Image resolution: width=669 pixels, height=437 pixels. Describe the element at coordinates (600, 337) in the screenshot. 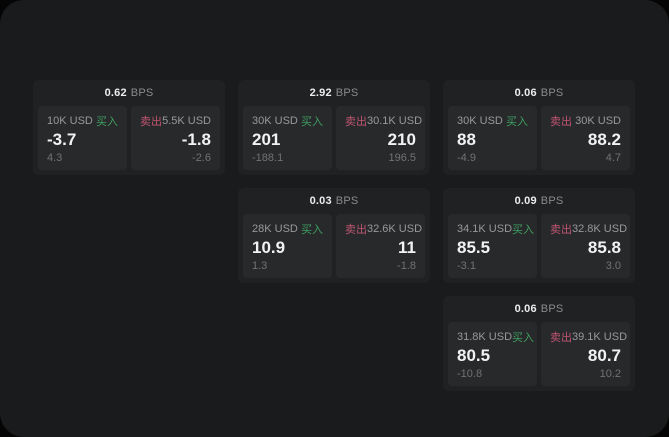

I see `sell-amount: 39.1K USD` at that location.